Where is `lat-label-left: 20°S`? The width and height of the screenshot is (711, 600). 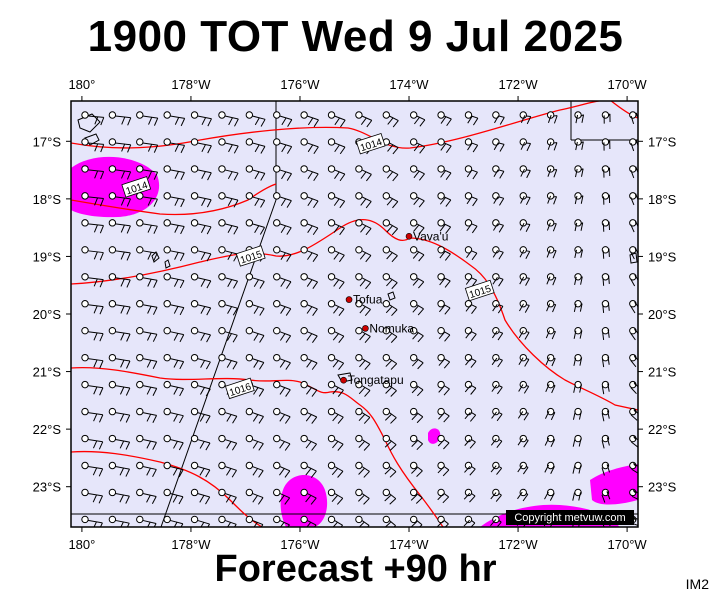 lat-label-left: 20°S is located at coordinates (47, 314).